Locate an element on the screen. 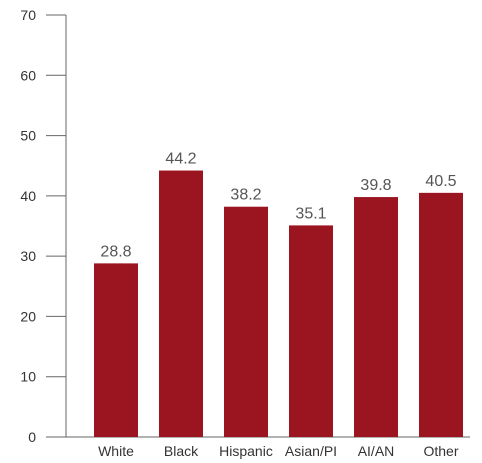 The image size is (482, 463). y-tick-label: 0 is located at coordinates (32, 437).